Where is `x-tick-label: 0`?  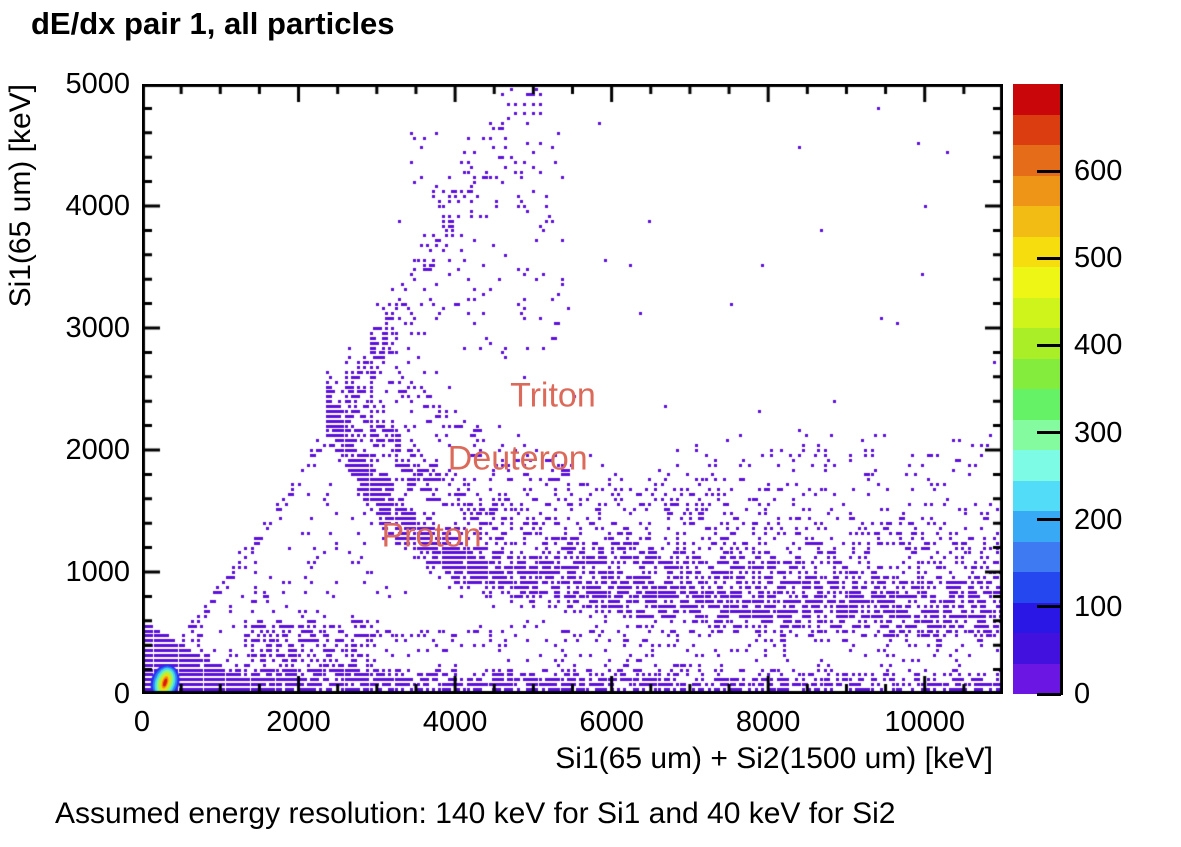 x-tick-label: 0 is located at coordinates (142, 722).